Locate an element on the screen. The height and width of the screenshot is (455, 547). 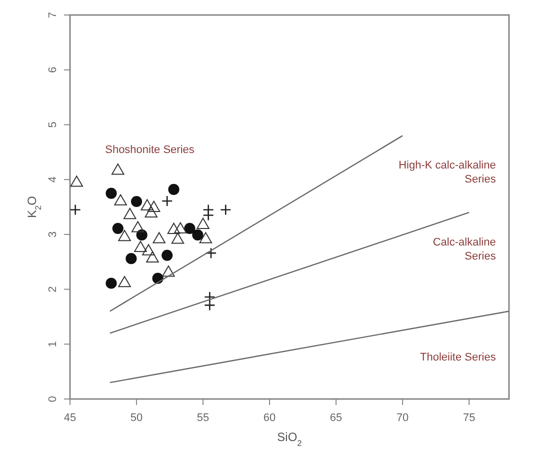
y-tick-label: 1 is located at coordinates (53, 344).